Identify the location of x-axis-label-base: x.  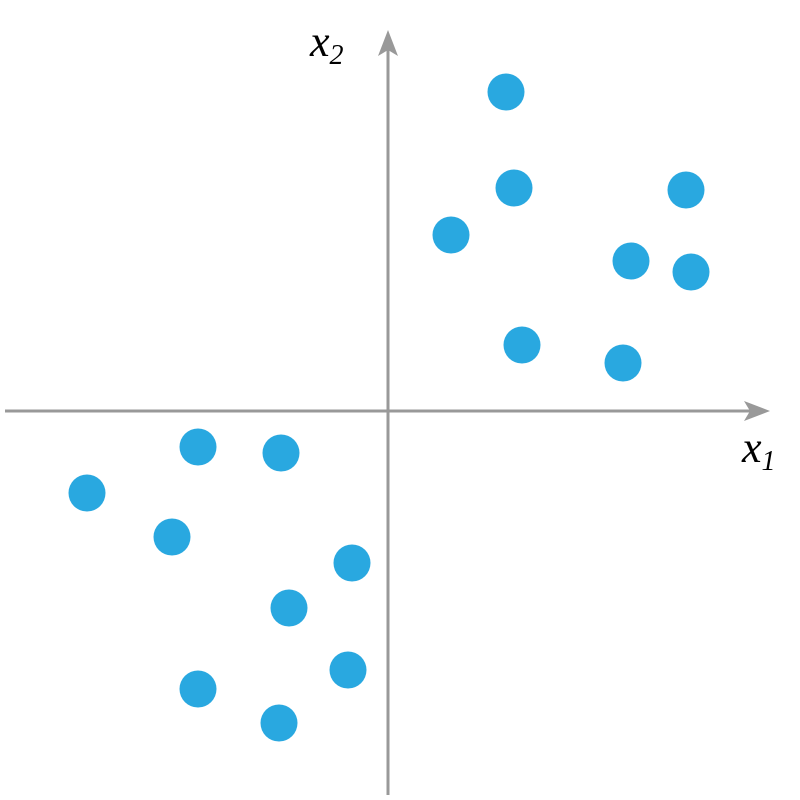
(751, 447).